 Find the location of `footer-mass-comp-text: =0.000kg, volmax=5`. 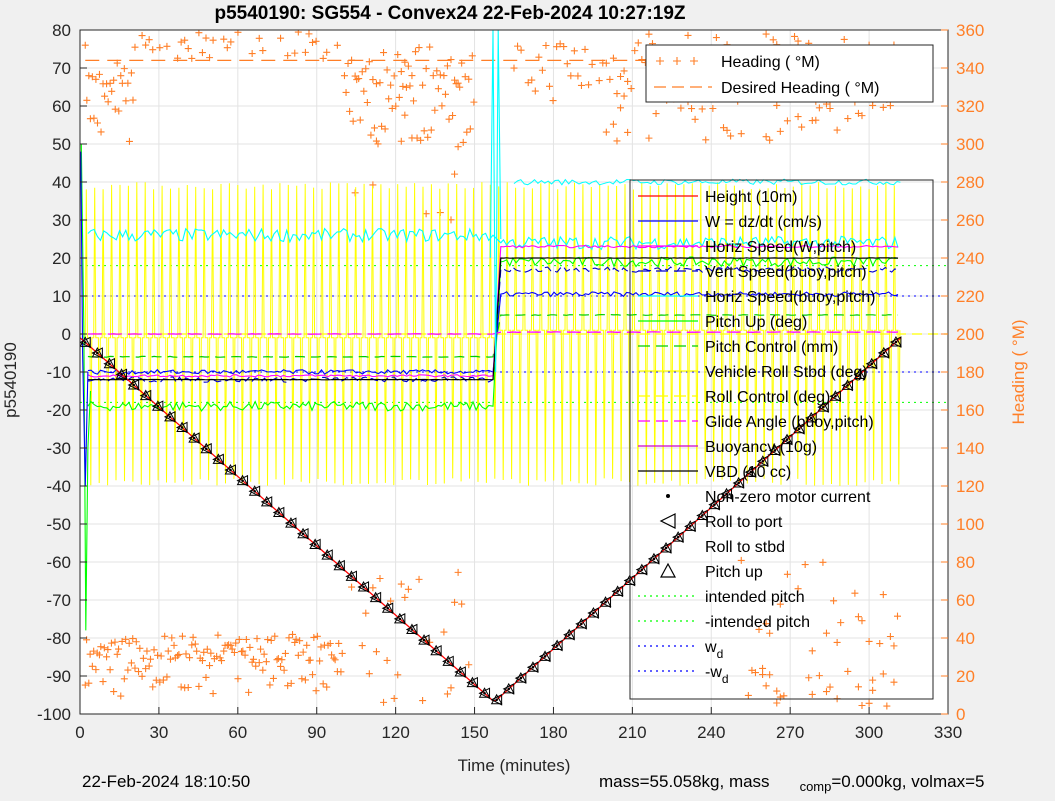

footer-mass-comp-text: =0.000kg, volmax=5 is located at coordinates (908, 781).